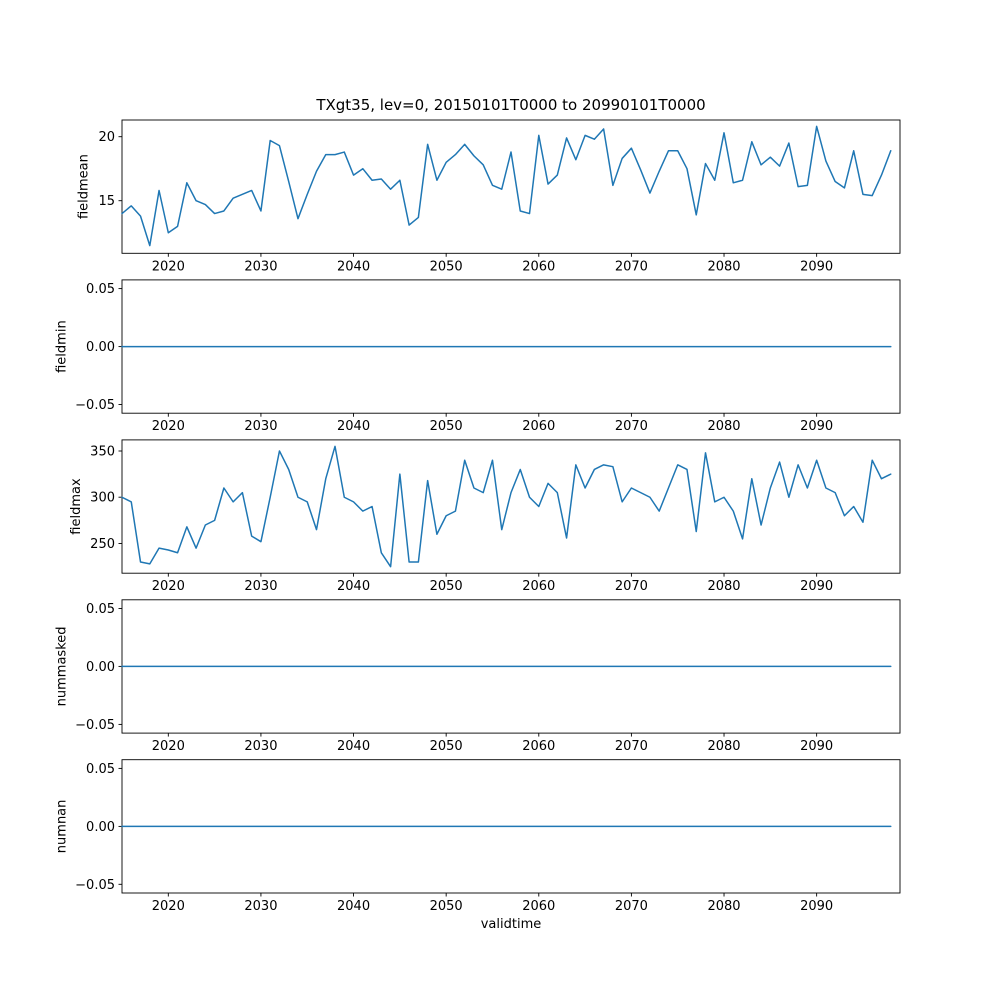 The width and height of the screenshot is (1000, 1000). Describe the element at coordinates (506, 186) in the screenshot. I see `series-line-fieldmean` at that location.